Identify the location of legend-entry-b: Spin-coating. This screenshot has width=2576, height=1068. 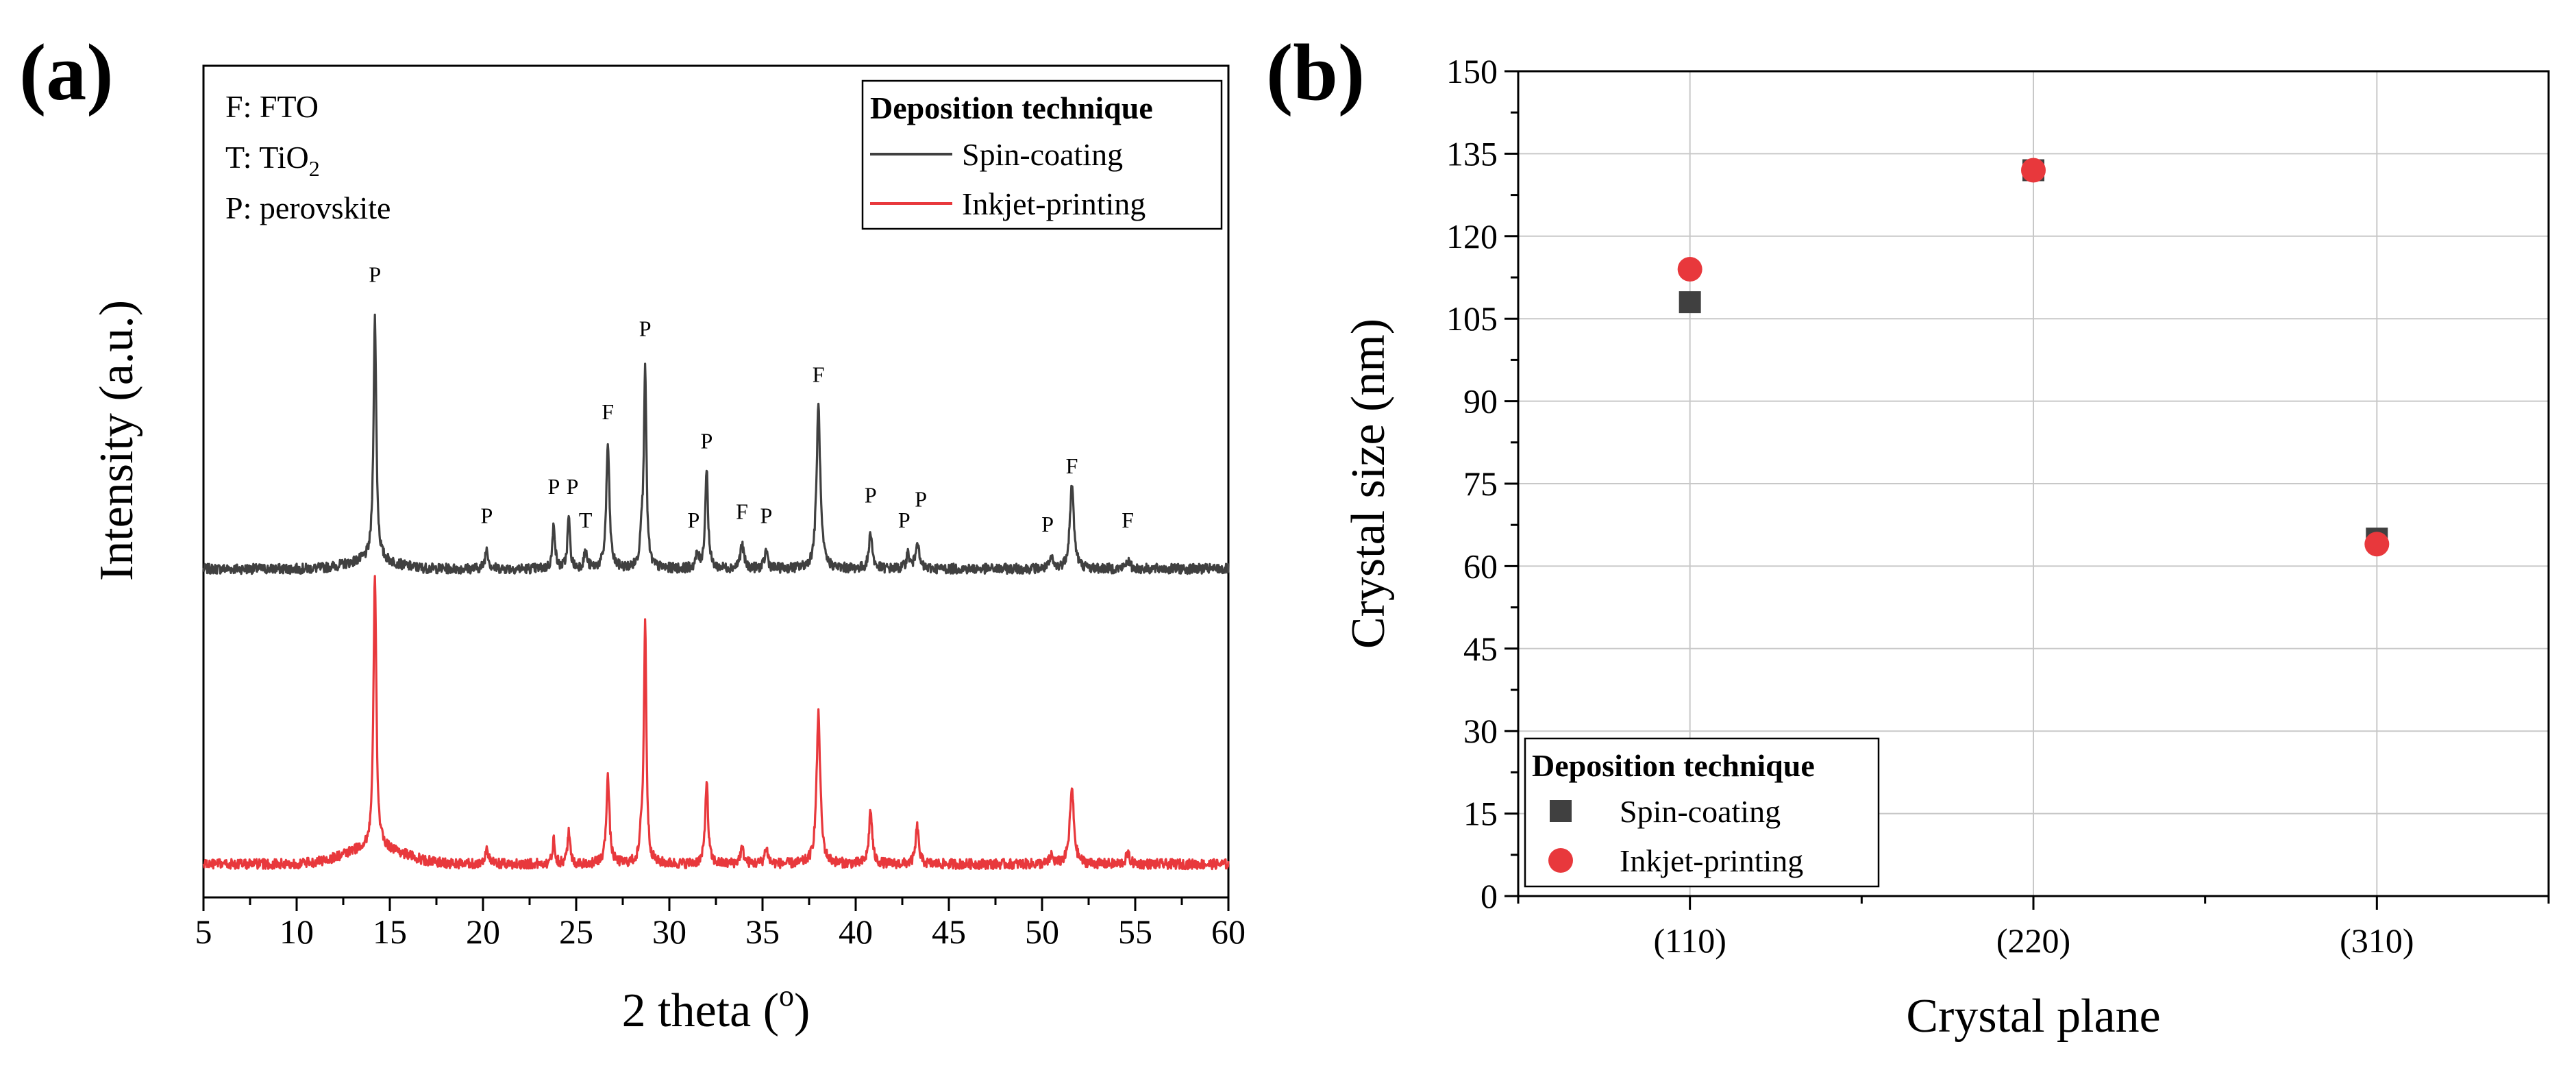
(1700, 811).